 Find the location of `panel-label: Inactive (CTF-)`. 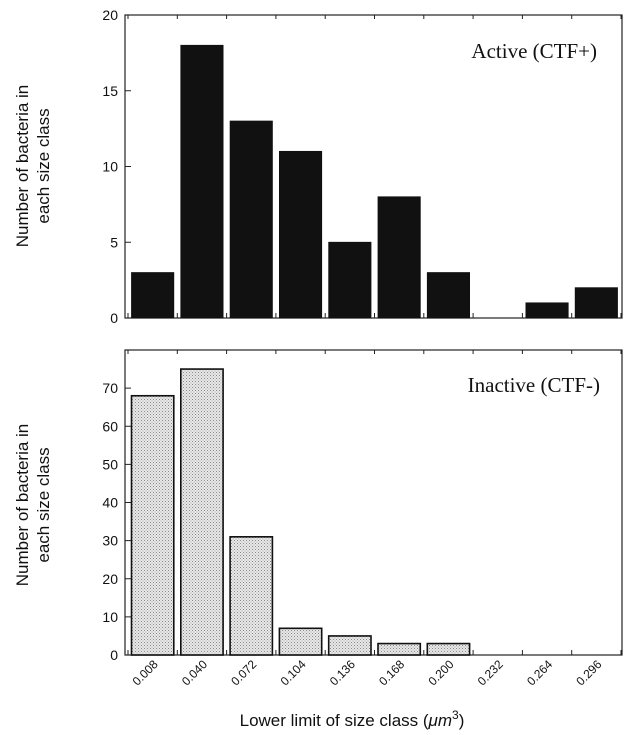

panel-label: Inactive (CTF-) is located at coordinates (534, 385).